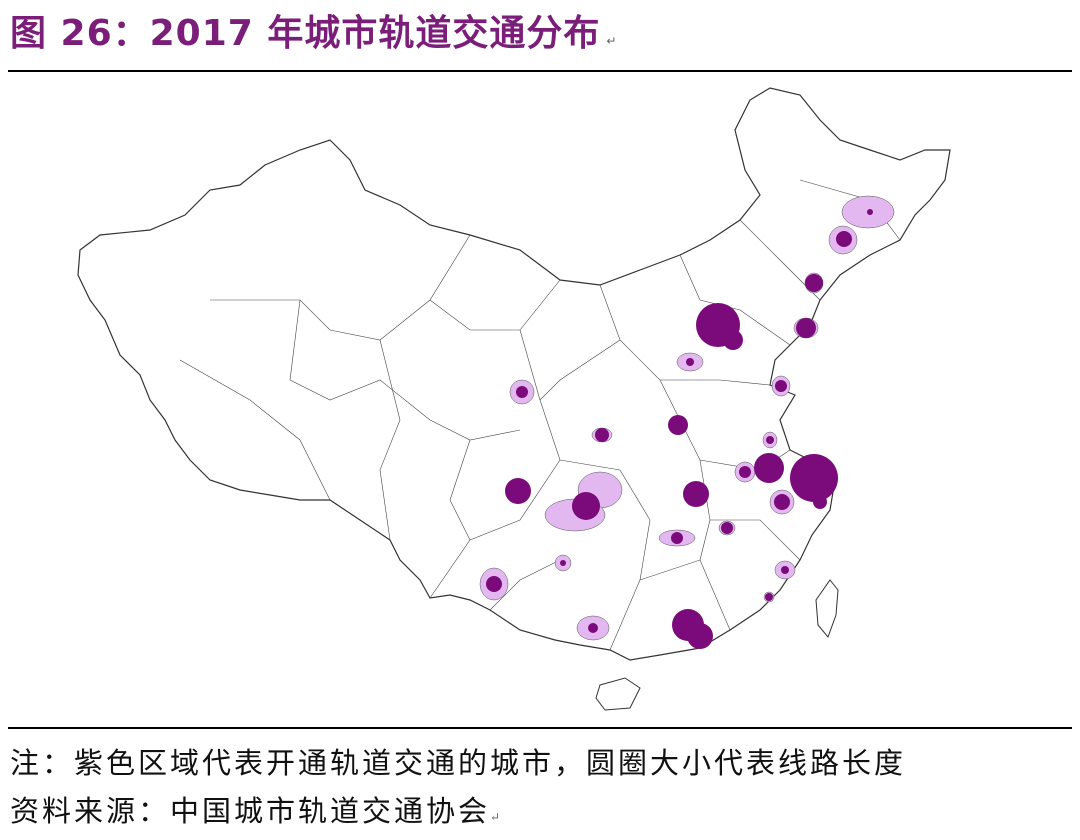 This screenshot has height=840, width=1080. I want to click on figure-title: 图 26：2017 年城市轨道交通分布 ↵, so click(313, 30).